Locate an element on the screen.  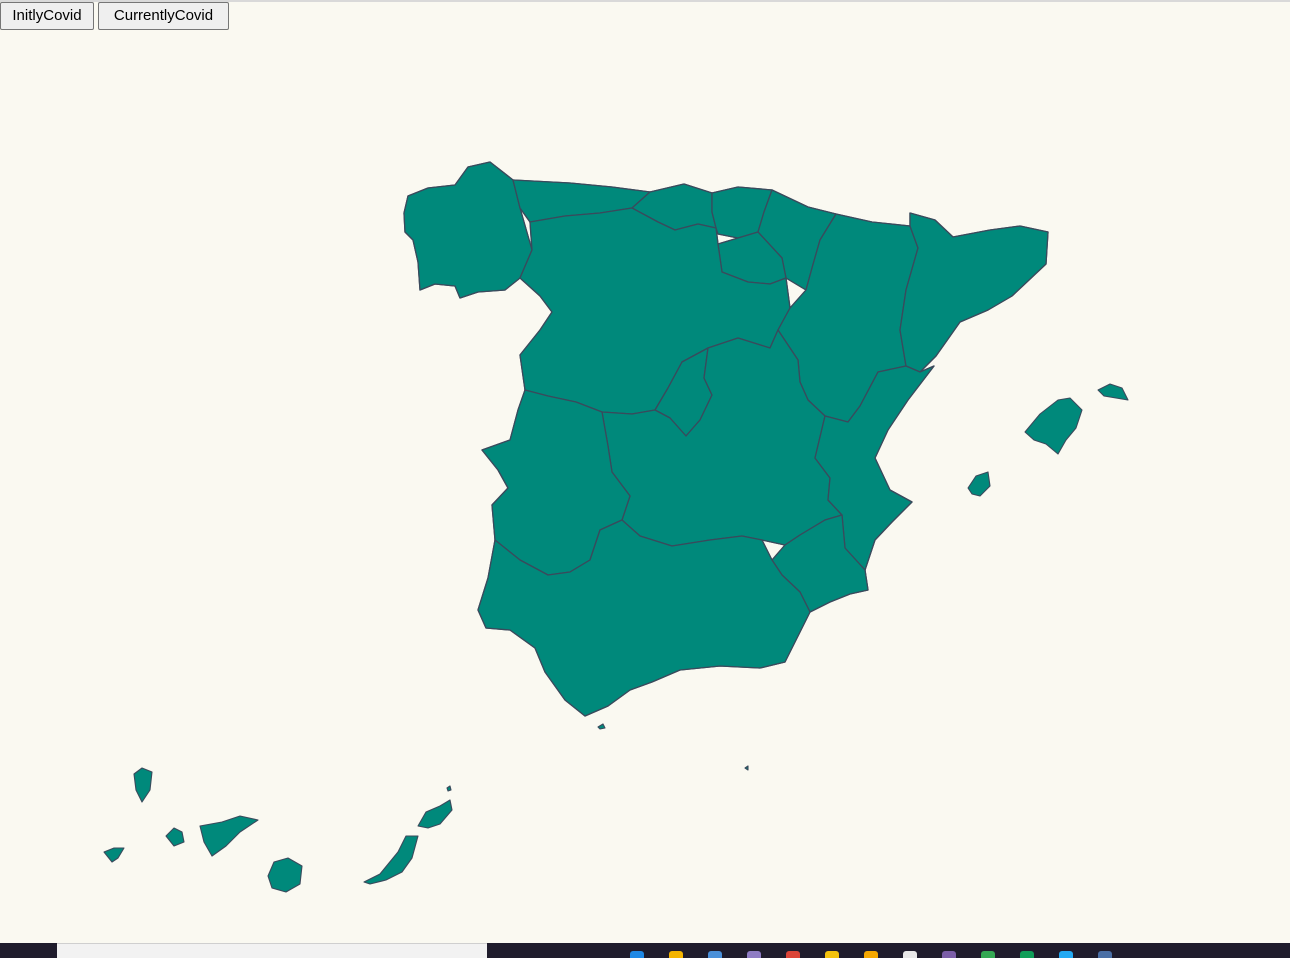
island-ibiza is located at coordinates (979, 484).